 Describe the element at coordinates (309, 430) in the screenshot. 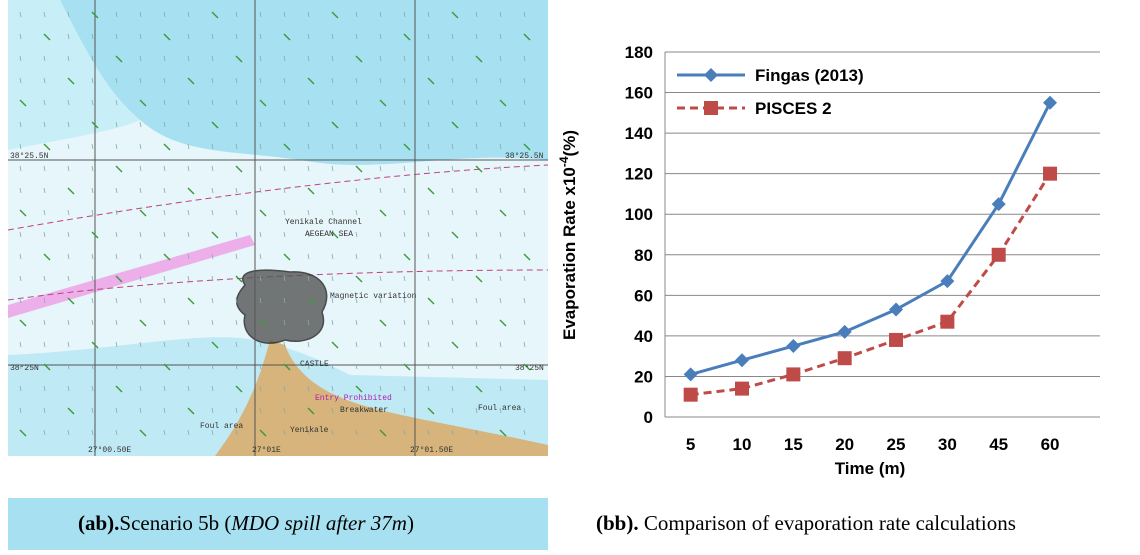

I see `map-label: Yenikale` at that location.